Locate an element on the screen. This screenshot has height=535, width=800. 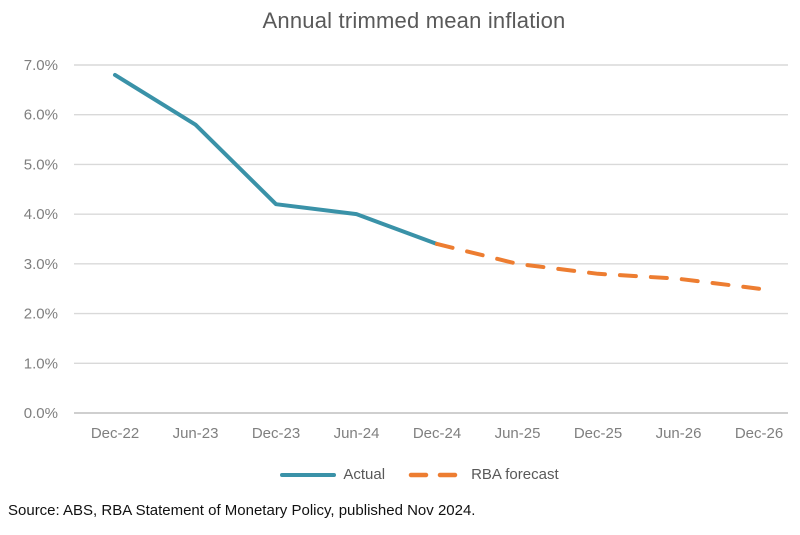
y-tick-label: 0.0% is located at coordinates (41, 413).